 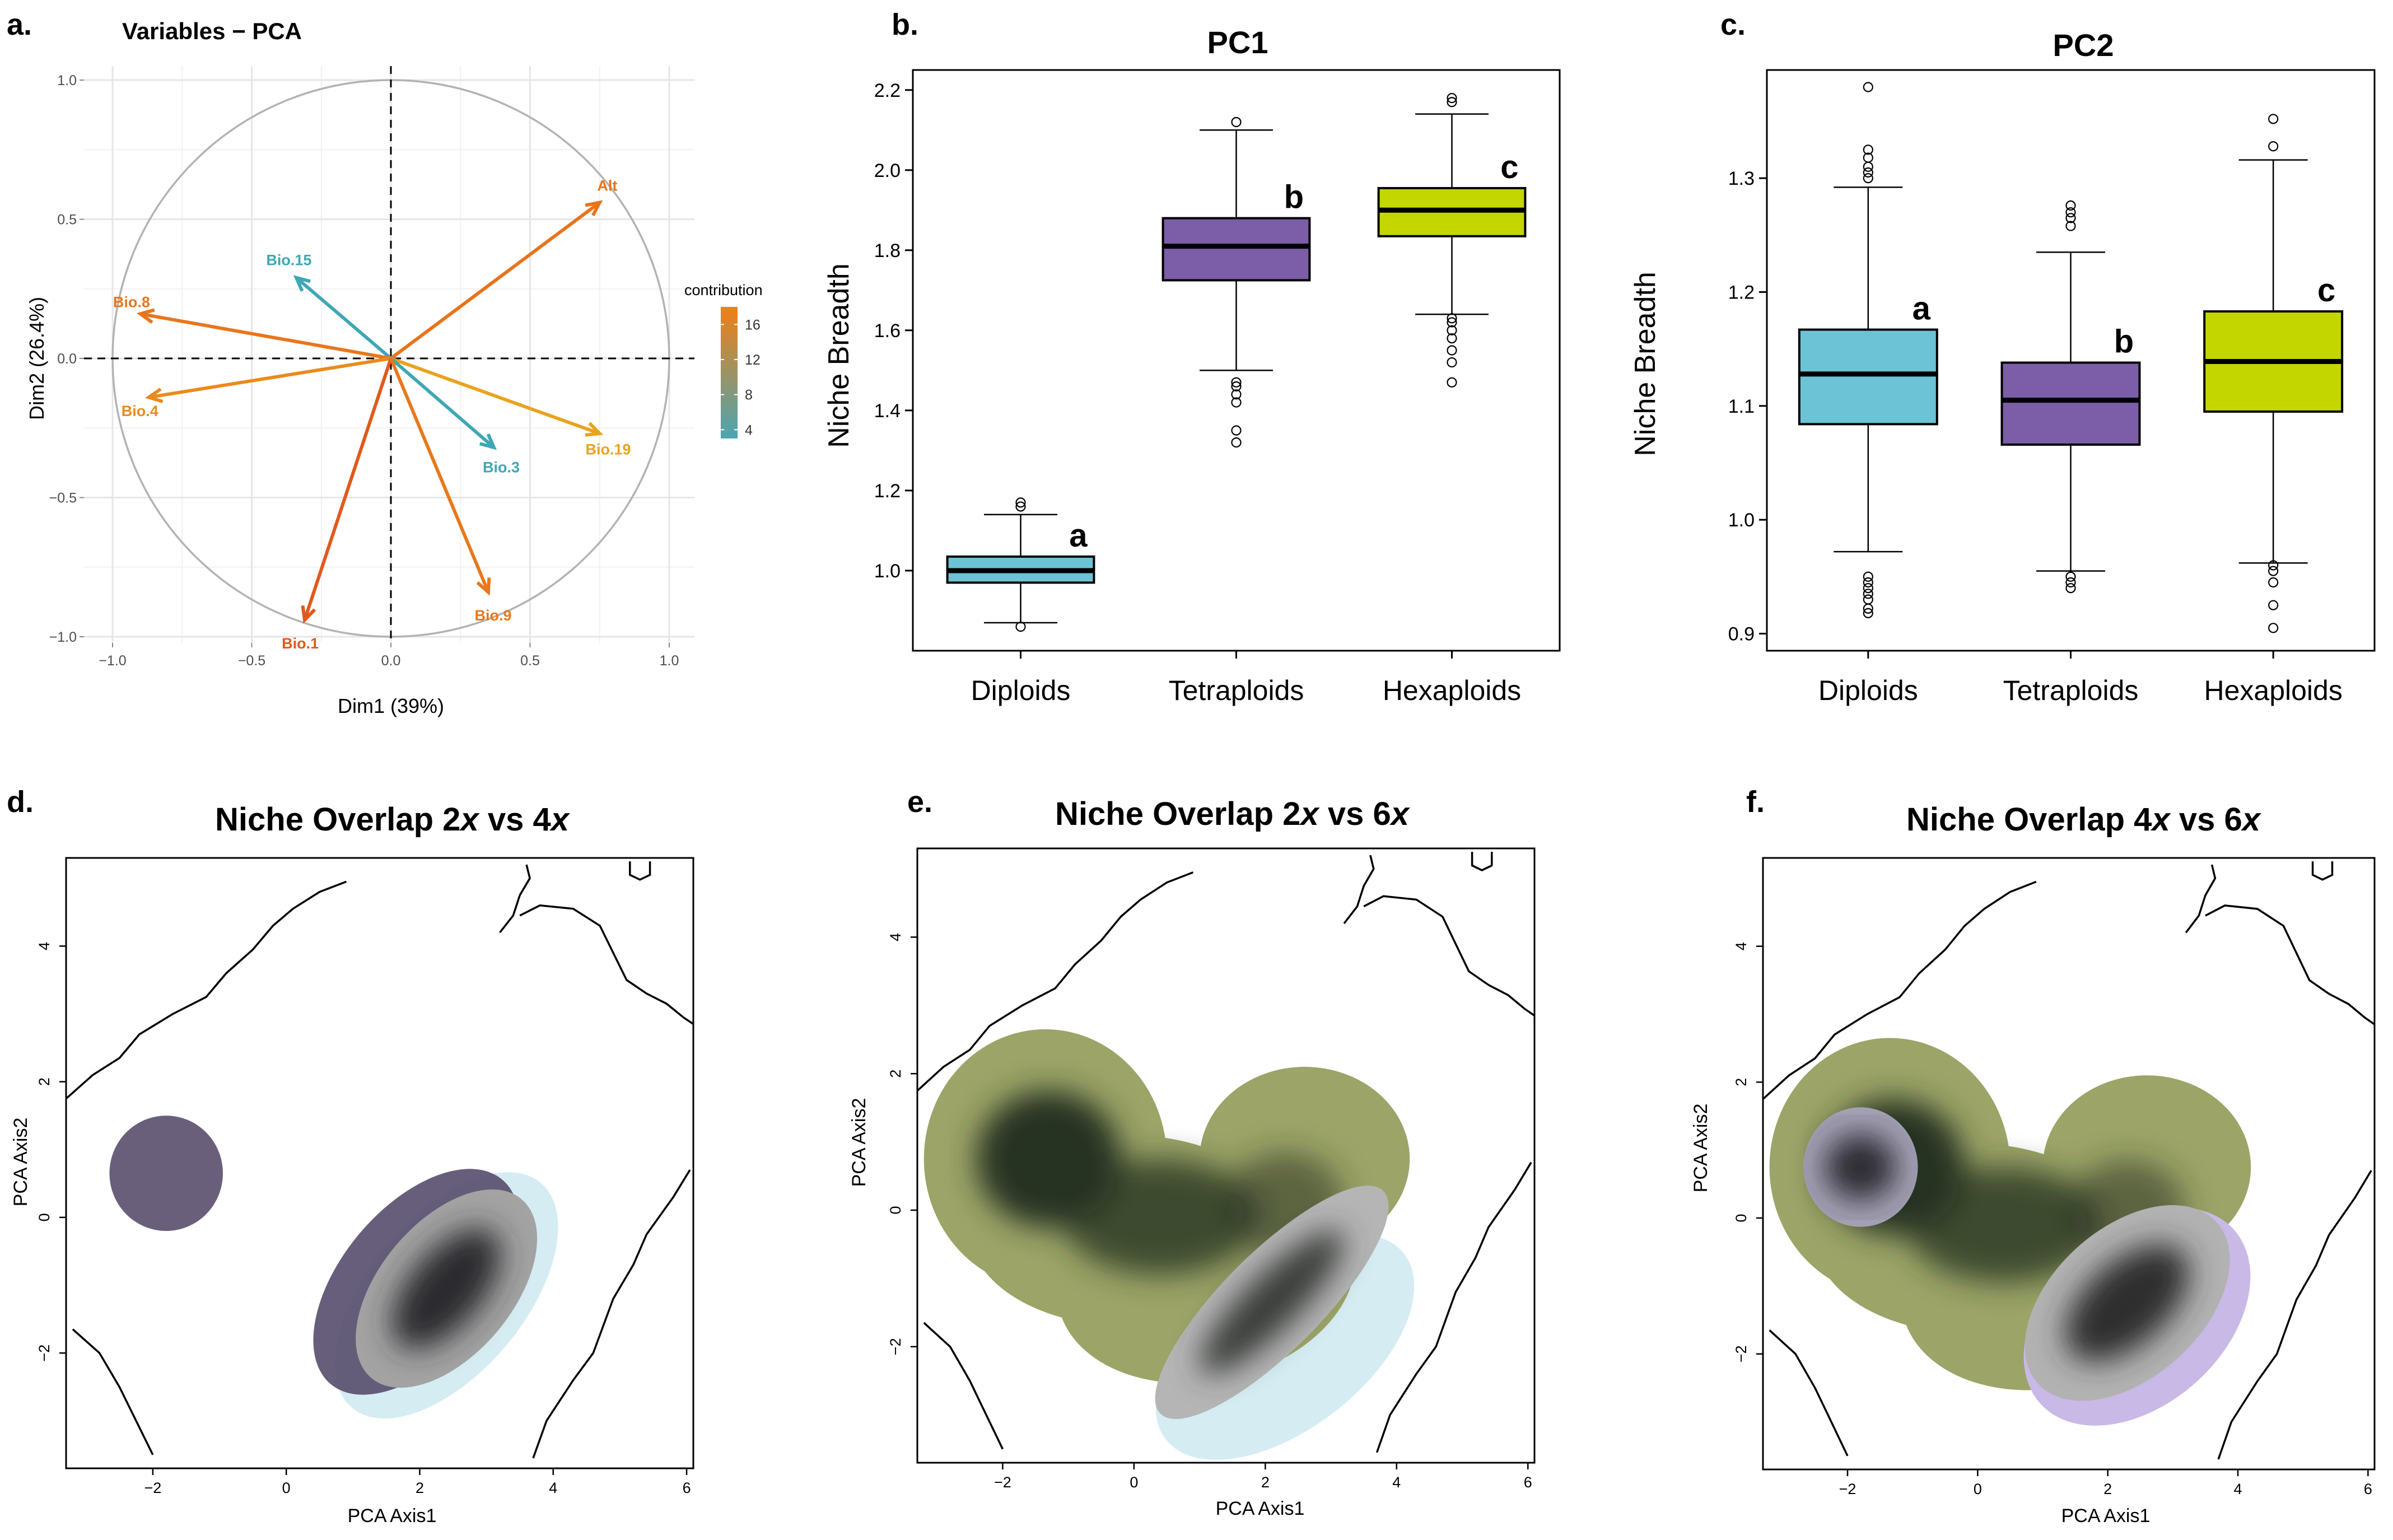 What do you see at coordinates (594, 209) in the screenshot?
I see `arrowhead-Alt` at bounding box center [594, 209].